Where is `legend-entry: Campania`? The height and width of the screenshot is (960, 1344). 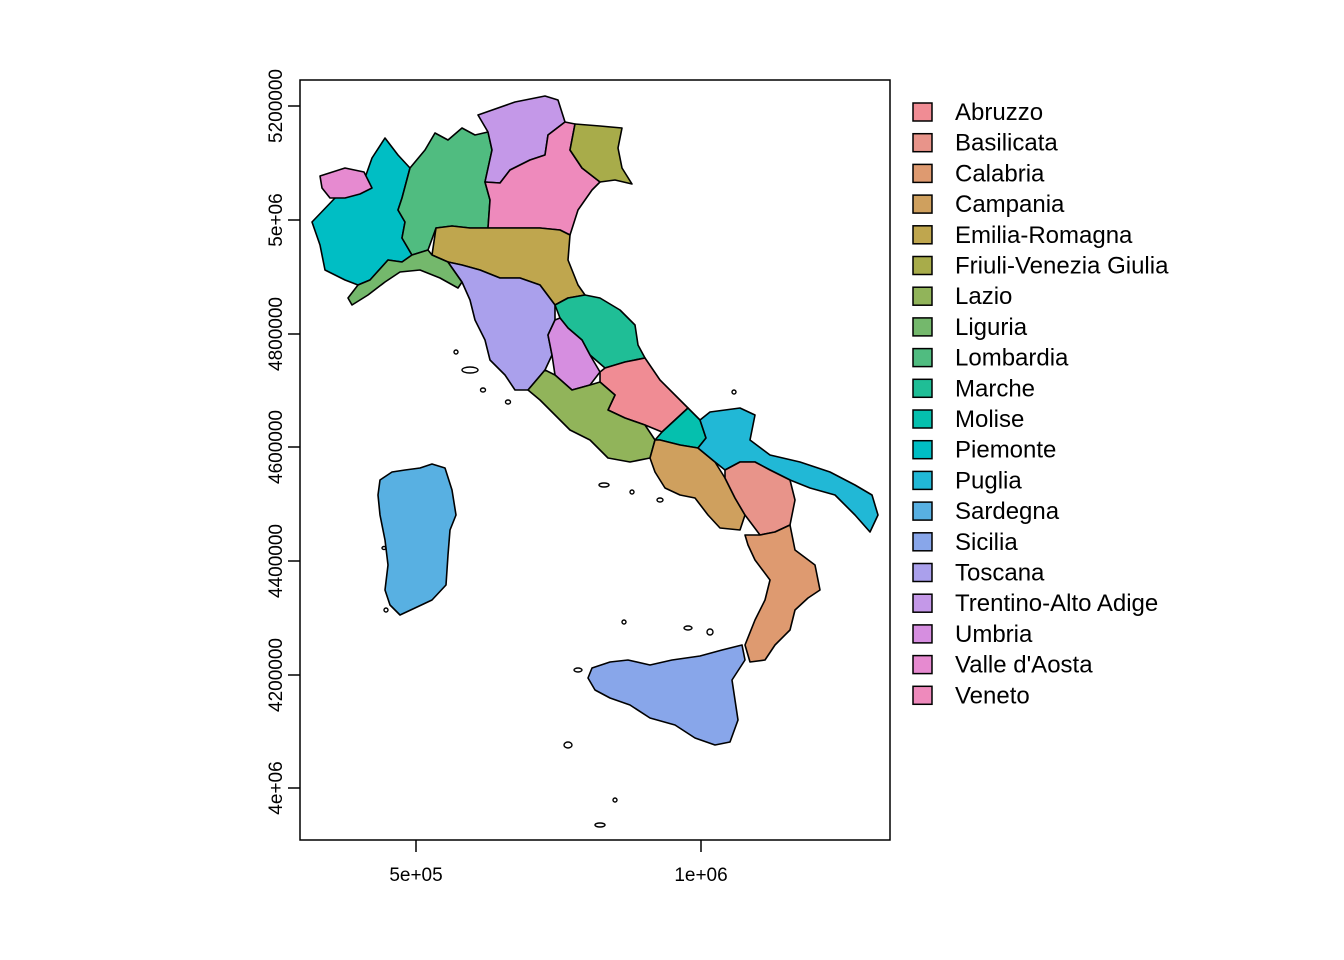 legend-entry: Campania is located at coordinates (988, 204).